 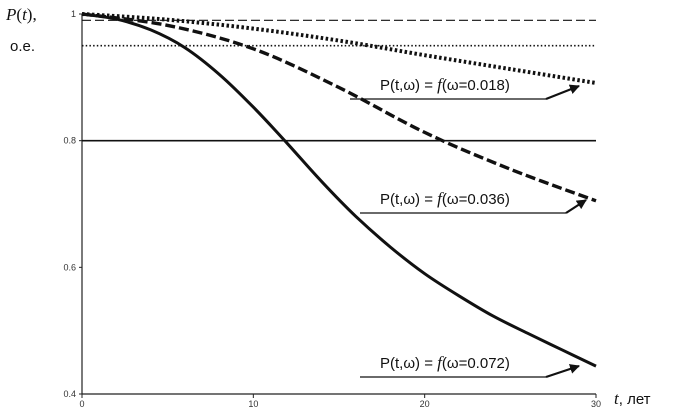 I want to click on y-axis-close: ),, so click(x=32, y=14).